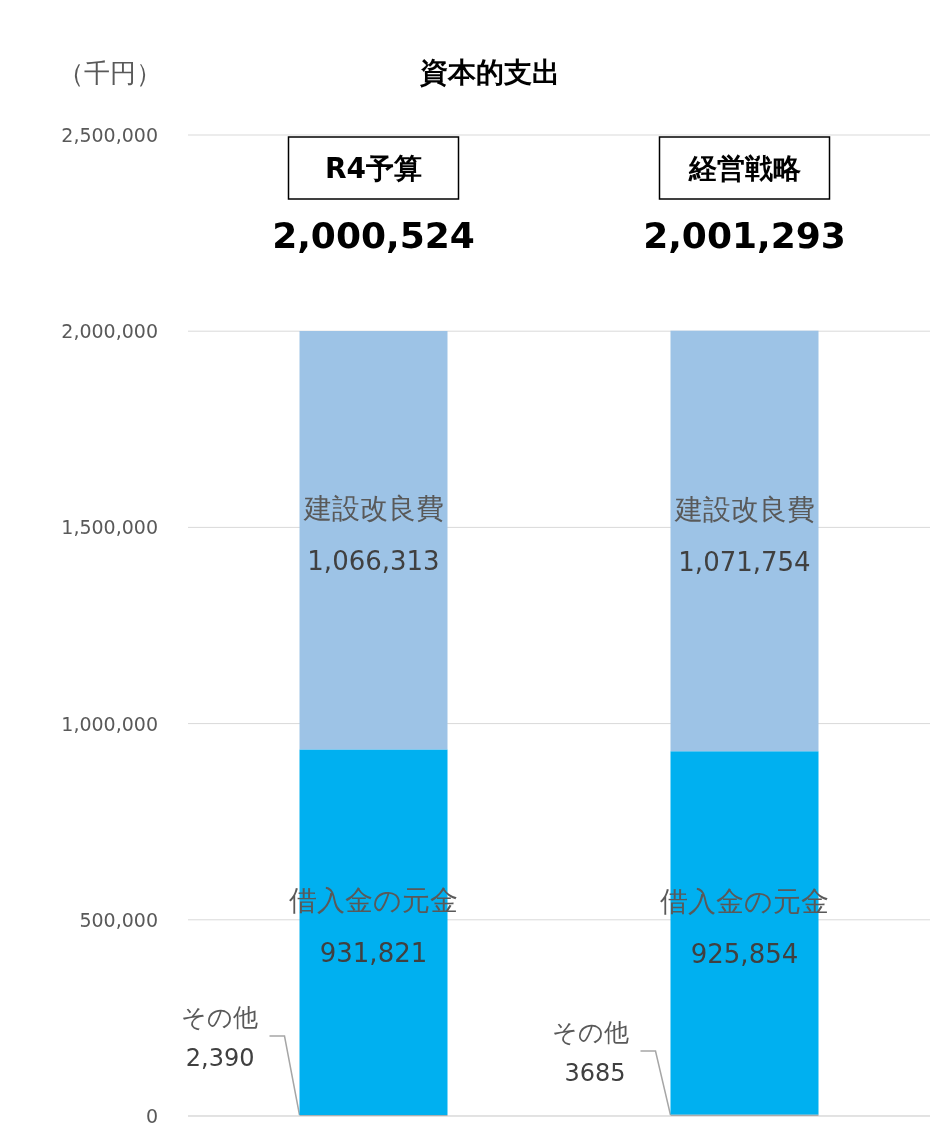 The image size is (935, 1136). Describe the element at coordinates (744, 953) in the screenshot. I see `data-label: 925,854` at that location.